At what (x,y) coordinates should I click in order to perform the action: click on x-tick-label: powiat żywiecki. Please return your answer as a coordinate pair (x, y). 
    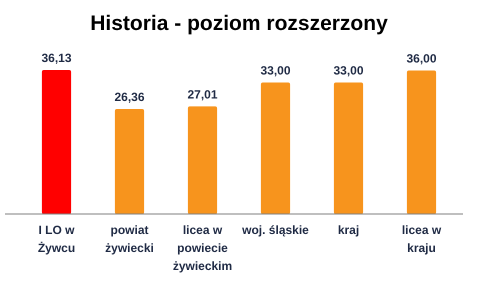
    Looking at the image, I should click on (129, 239).